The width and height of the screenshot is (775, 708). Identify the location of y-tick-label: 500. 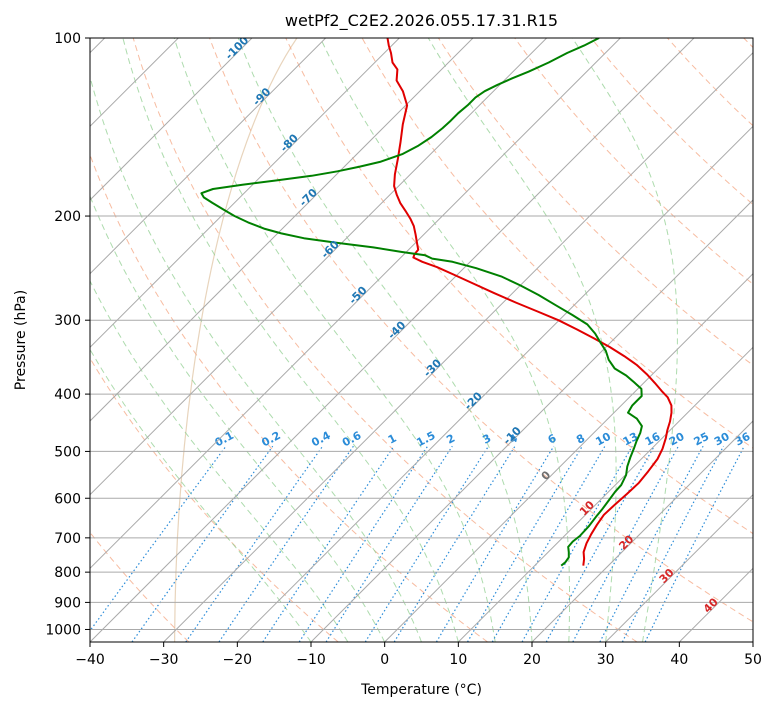
(67, 452).